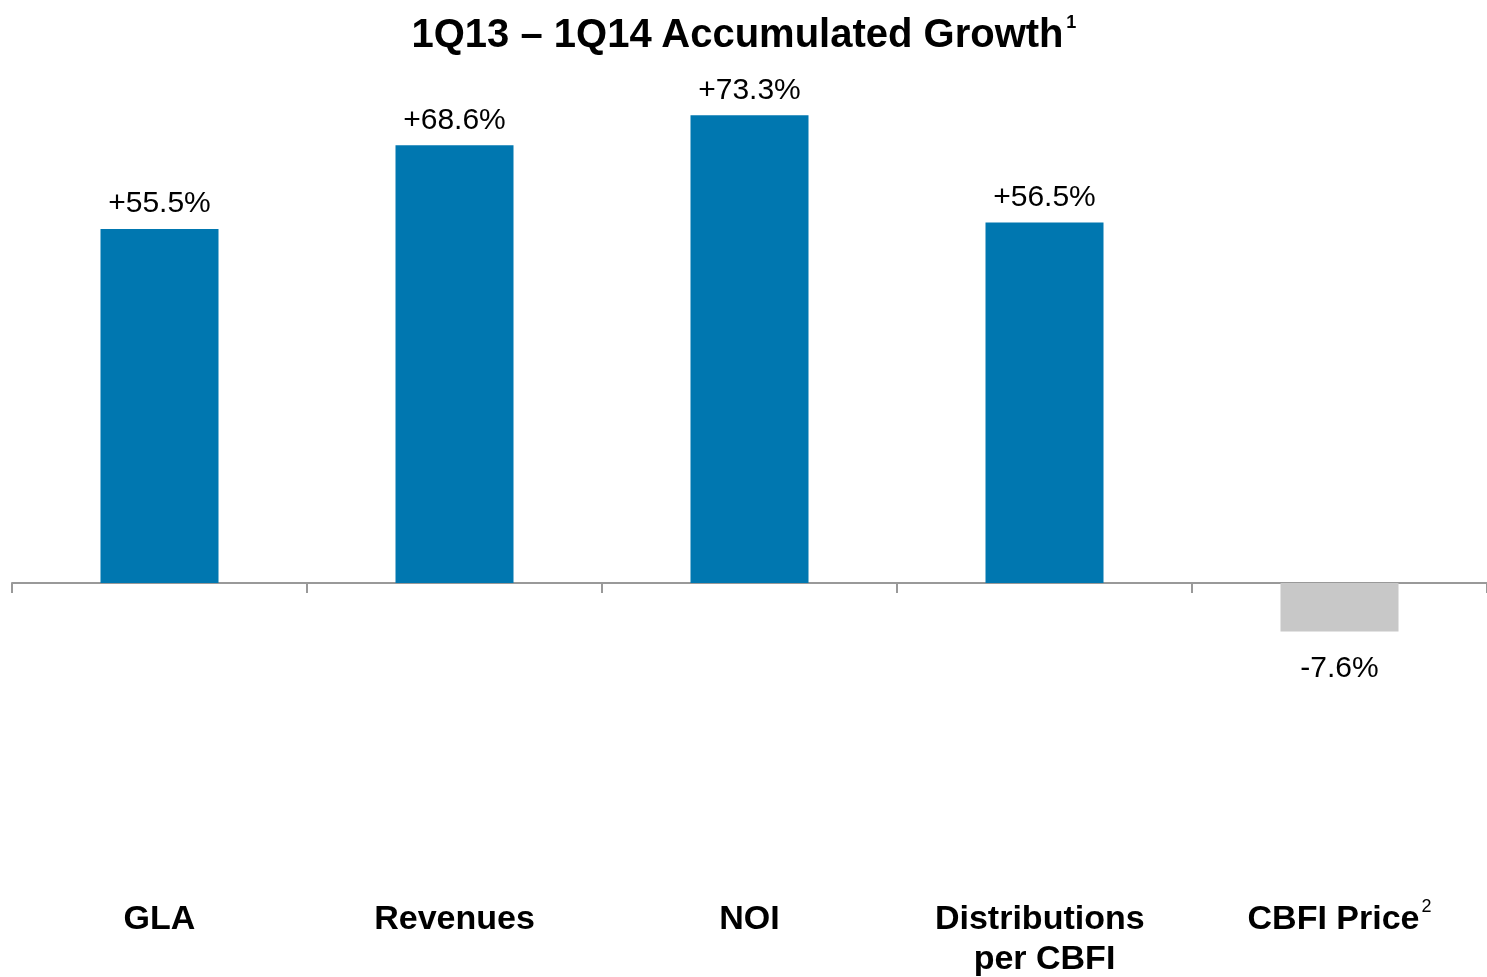 The width and height of the screenshot is (1487, 977). What do you see at coordinates (454, 917) in the screenshot?
I see `x-tick-label: Revenues` at bounding box center [454, 917].